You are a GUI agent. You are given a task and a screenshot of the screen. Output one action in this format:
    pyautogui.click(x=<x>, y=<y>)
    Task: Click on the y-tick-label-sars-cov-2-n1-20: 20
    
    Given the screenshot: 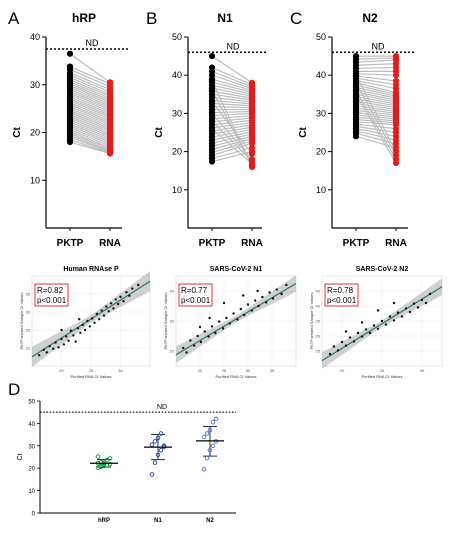 What is the action you would take?
    pyautogui.click(x=172, y=351)
    